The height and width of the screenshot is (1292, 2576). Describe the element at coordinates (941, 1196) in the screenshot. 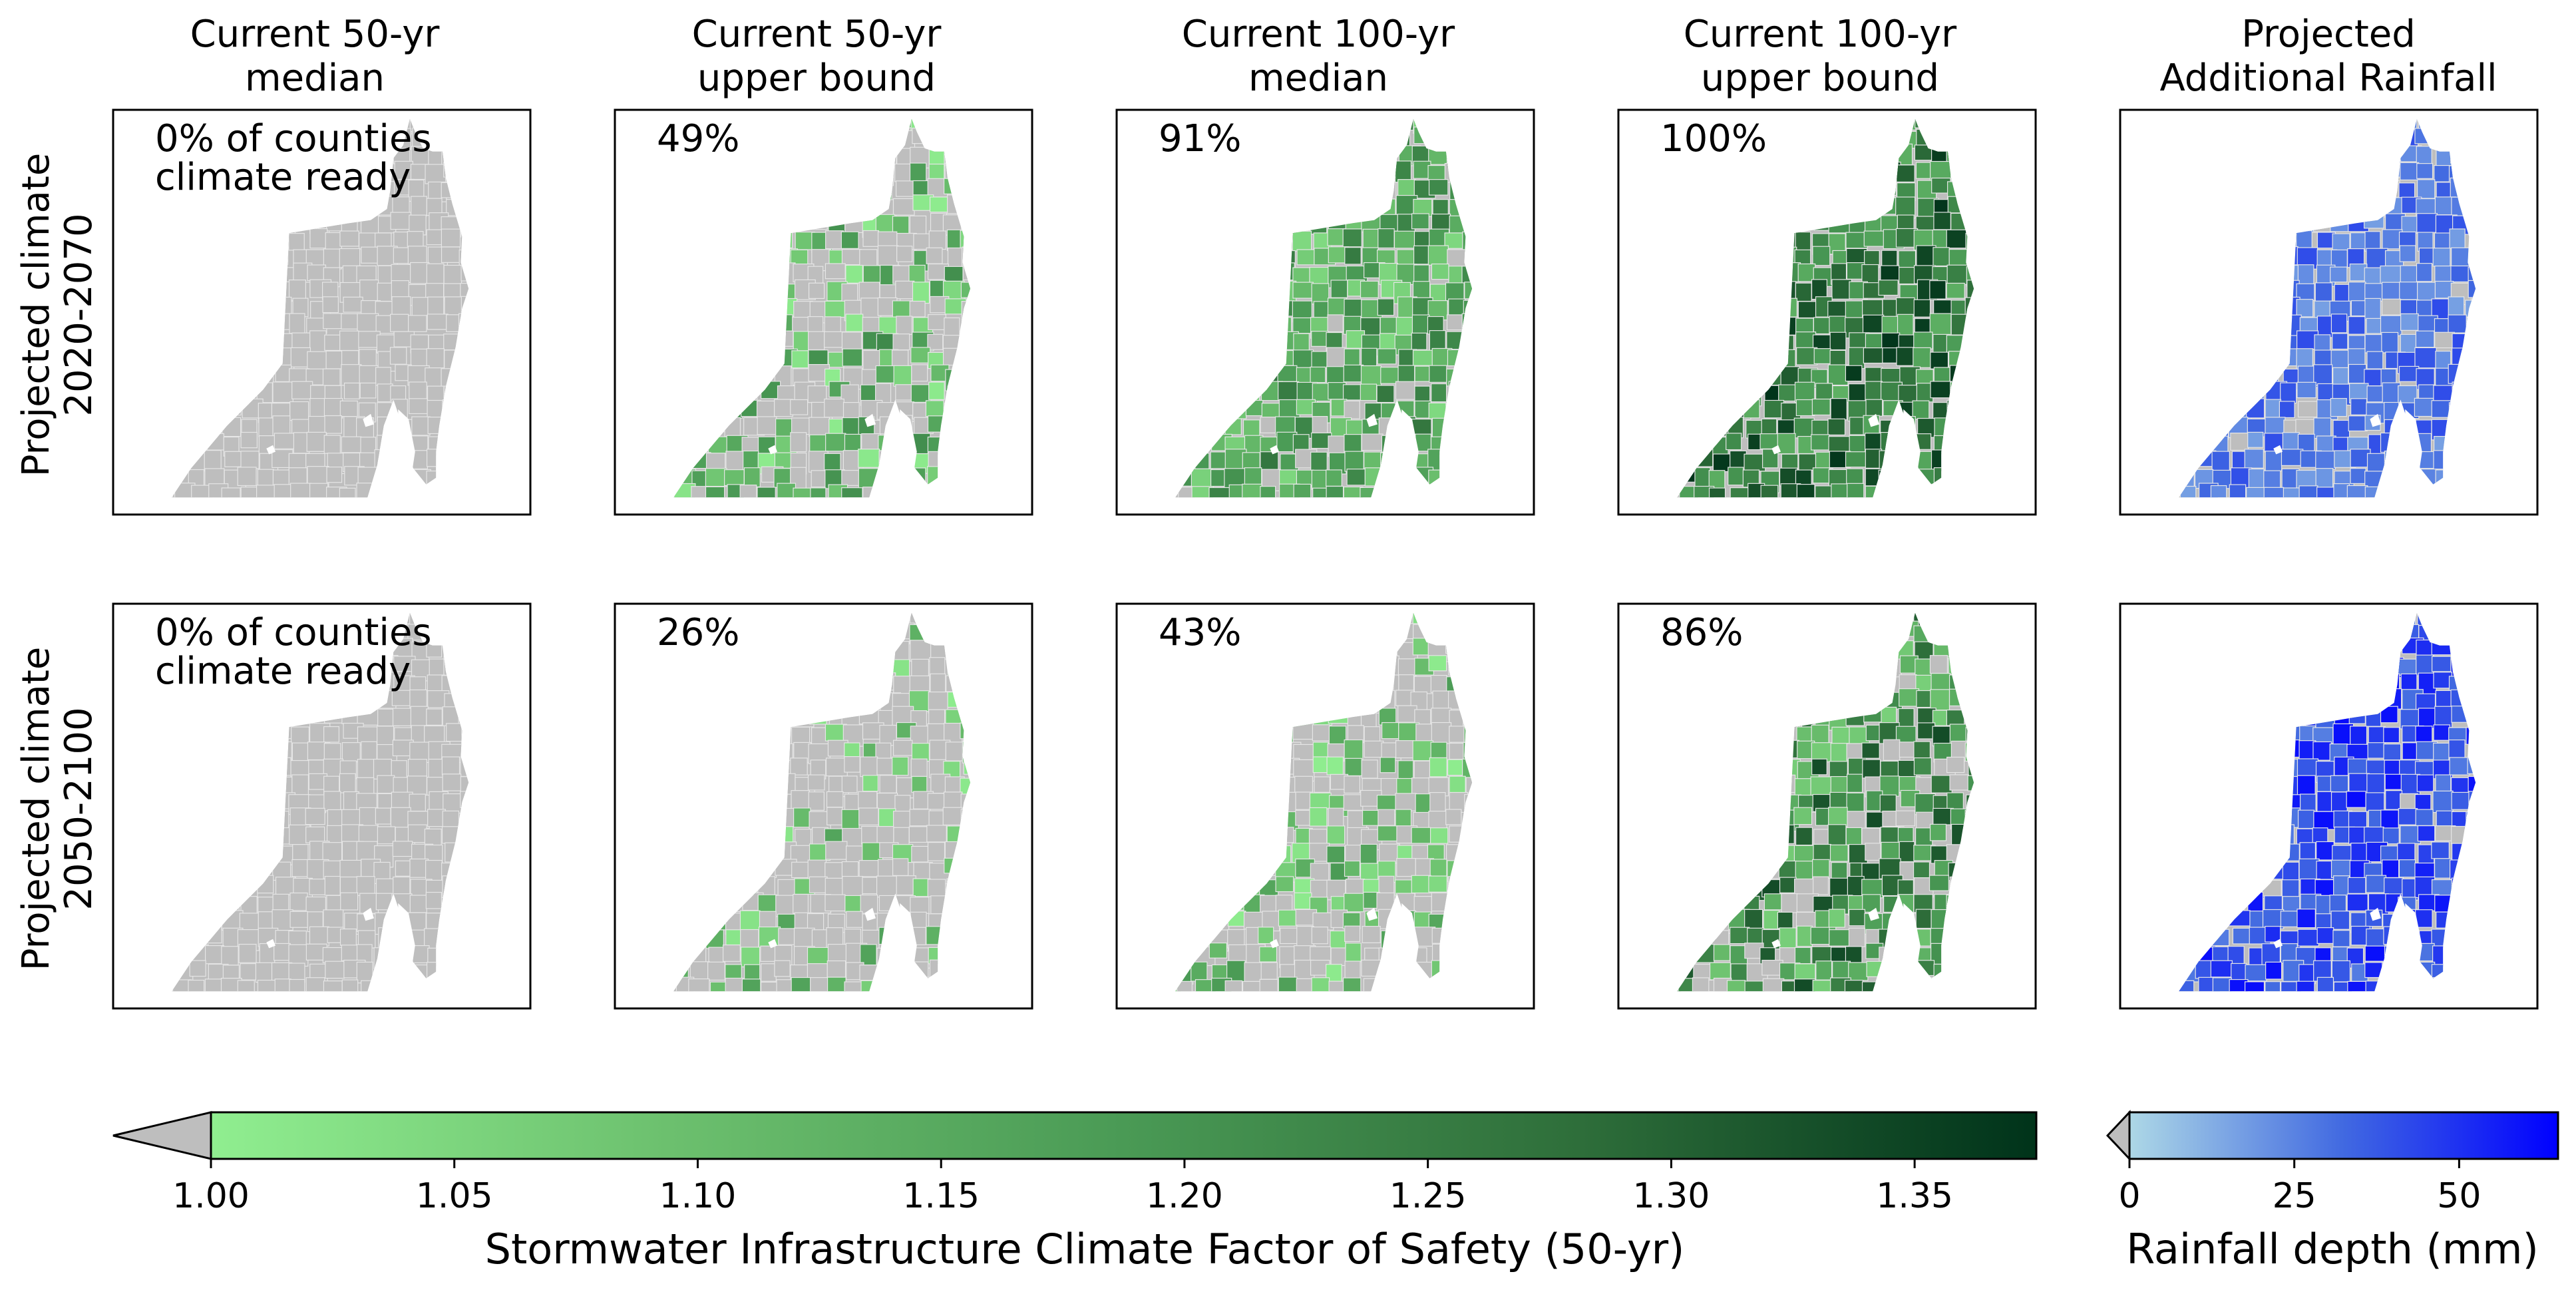

I see `colorbar-green-tick-label: 1.15` at that location.